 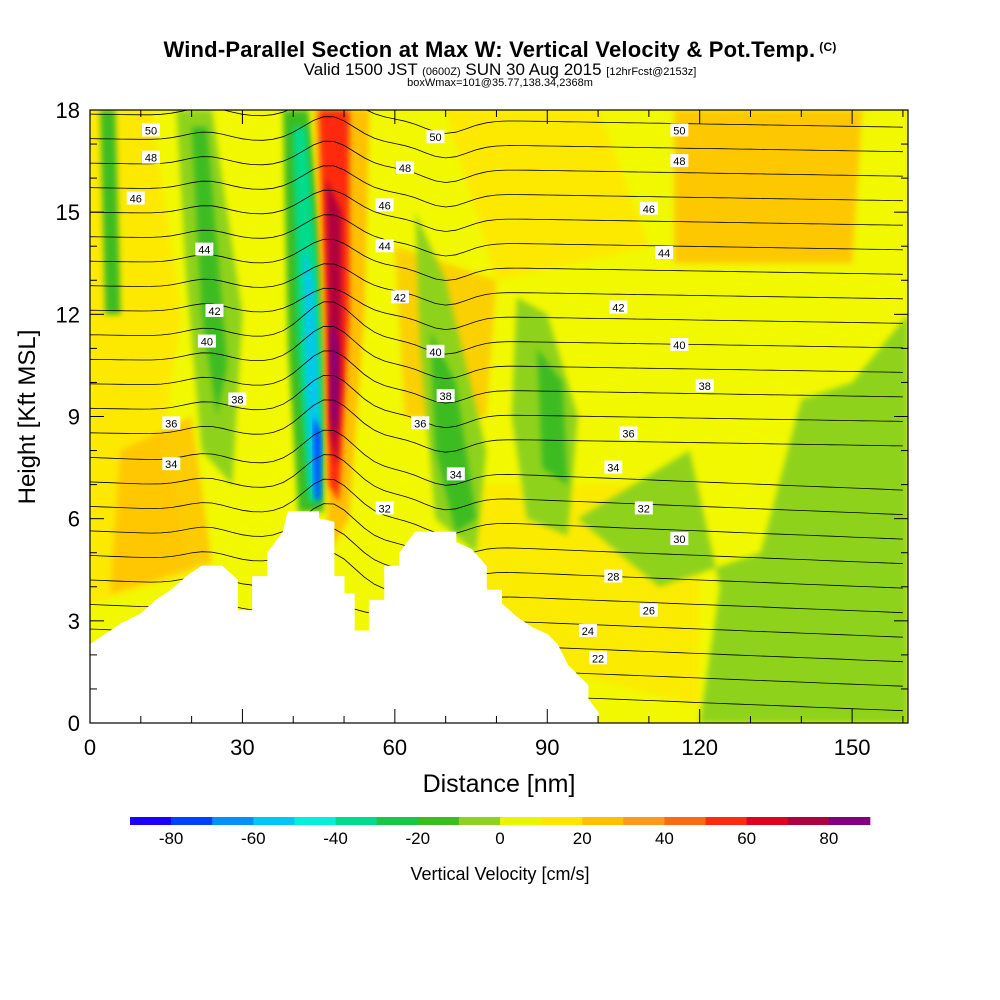 What do you see at coordinates (344, 617) in the screenshot?
I see `terrain-mask` at bounding box center [344, 617].